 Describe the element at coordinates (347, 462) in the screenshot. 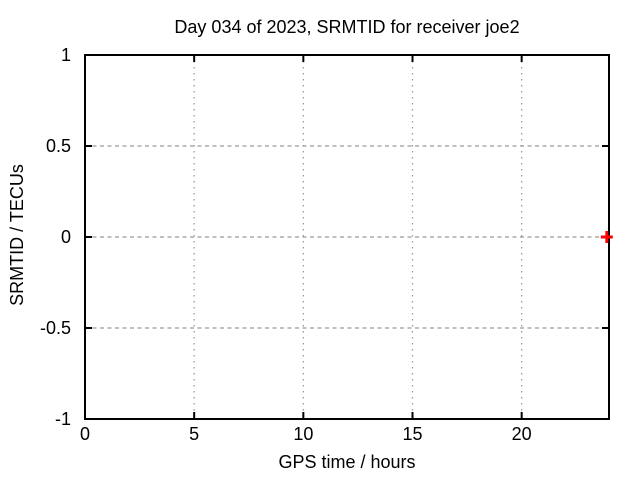

I see `x-axis-title: GPS time / hours` at that location.